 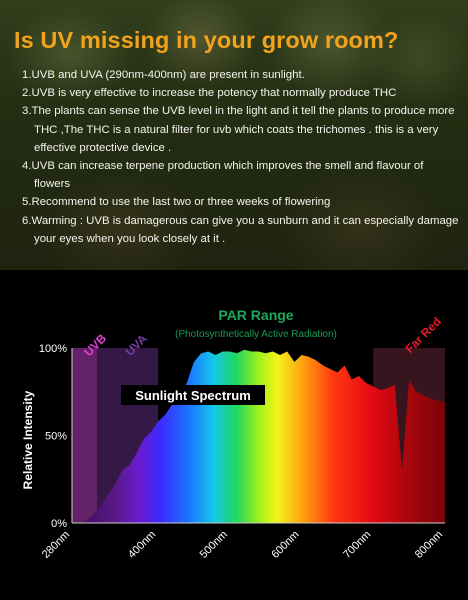 I want to click on x-tick-label: 700nm, so click(x=357, y=545).